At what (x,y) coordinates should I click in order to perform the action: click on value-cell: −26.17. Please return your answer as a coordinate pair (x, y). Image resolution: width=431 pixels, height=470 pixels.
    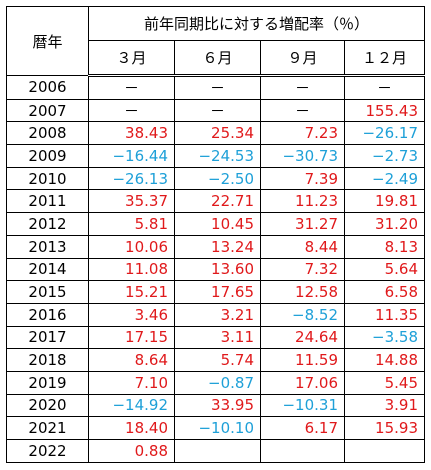
    Looking at the image, I should click on (384, 133).